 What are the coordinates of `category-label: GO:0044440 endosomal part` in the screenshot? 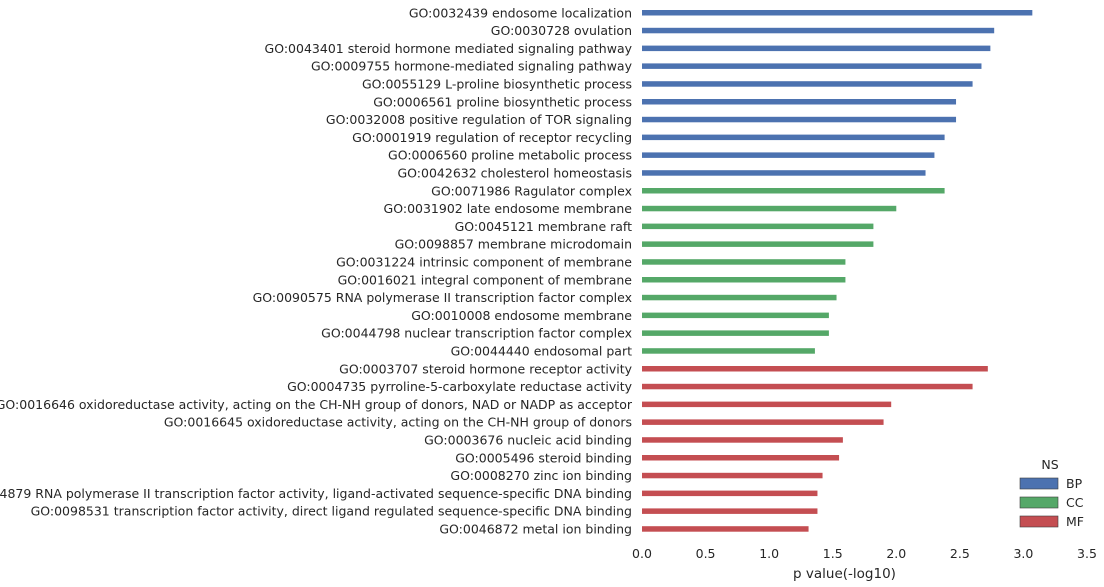 It's located at (542, 350).